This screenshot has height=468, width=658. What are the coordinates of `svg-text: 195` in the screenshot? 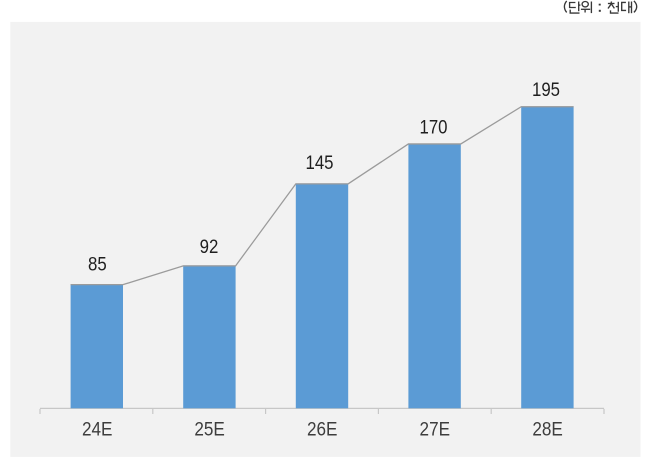 It's located at (546, 90).